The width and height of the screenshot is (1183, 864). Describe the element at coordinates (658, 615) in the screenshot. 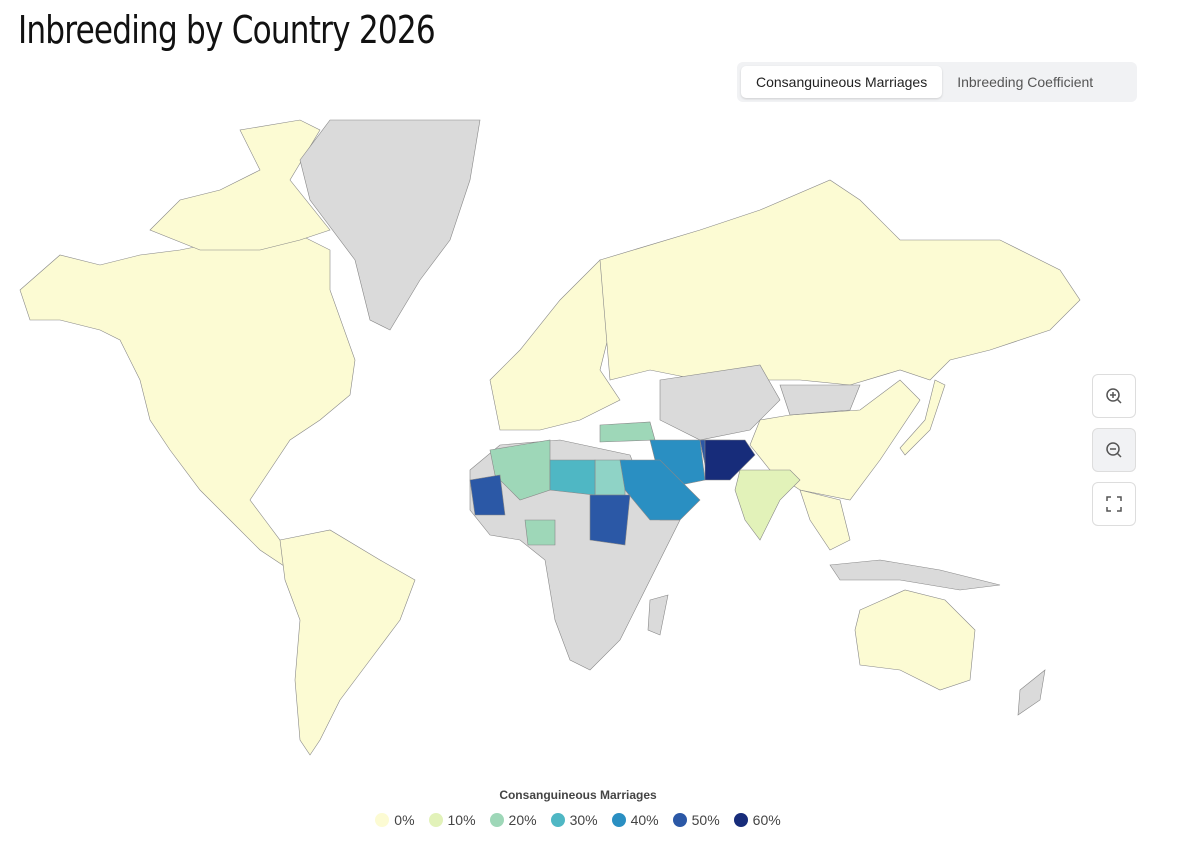

I see `madagascar` at that location.